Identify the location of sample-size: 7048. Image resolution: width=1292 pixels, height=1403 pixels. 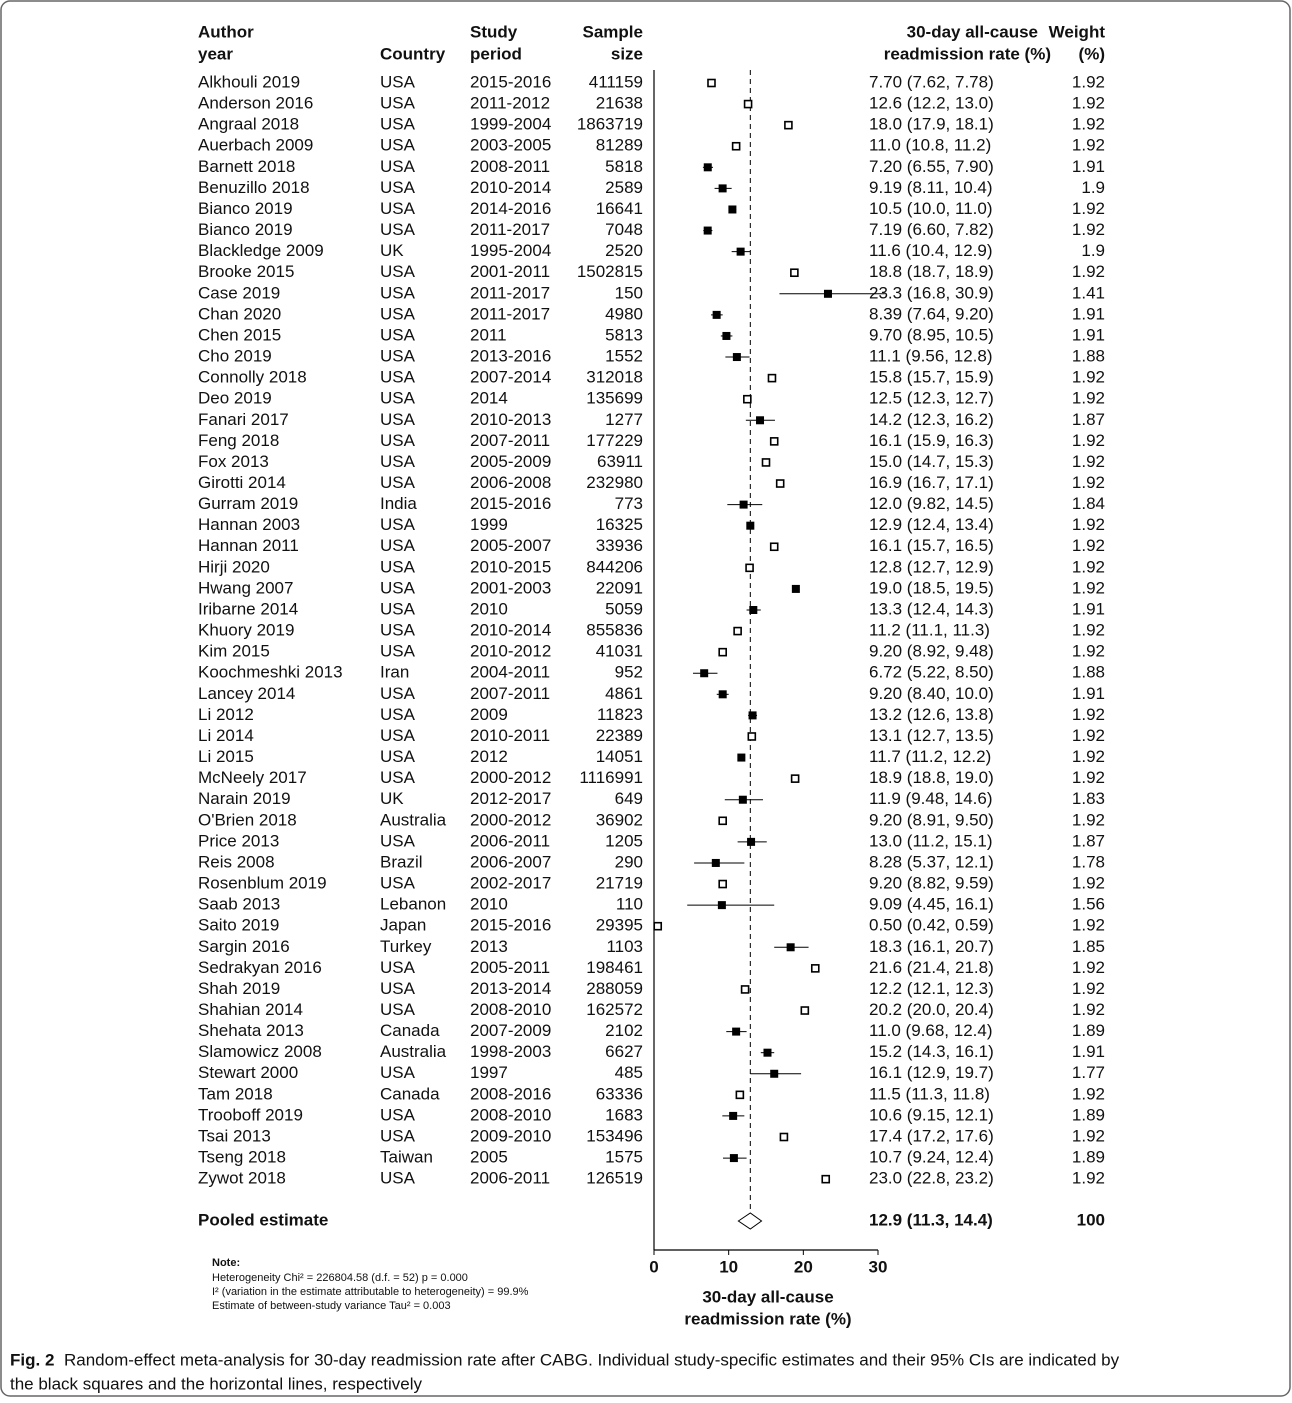
(624, 229).